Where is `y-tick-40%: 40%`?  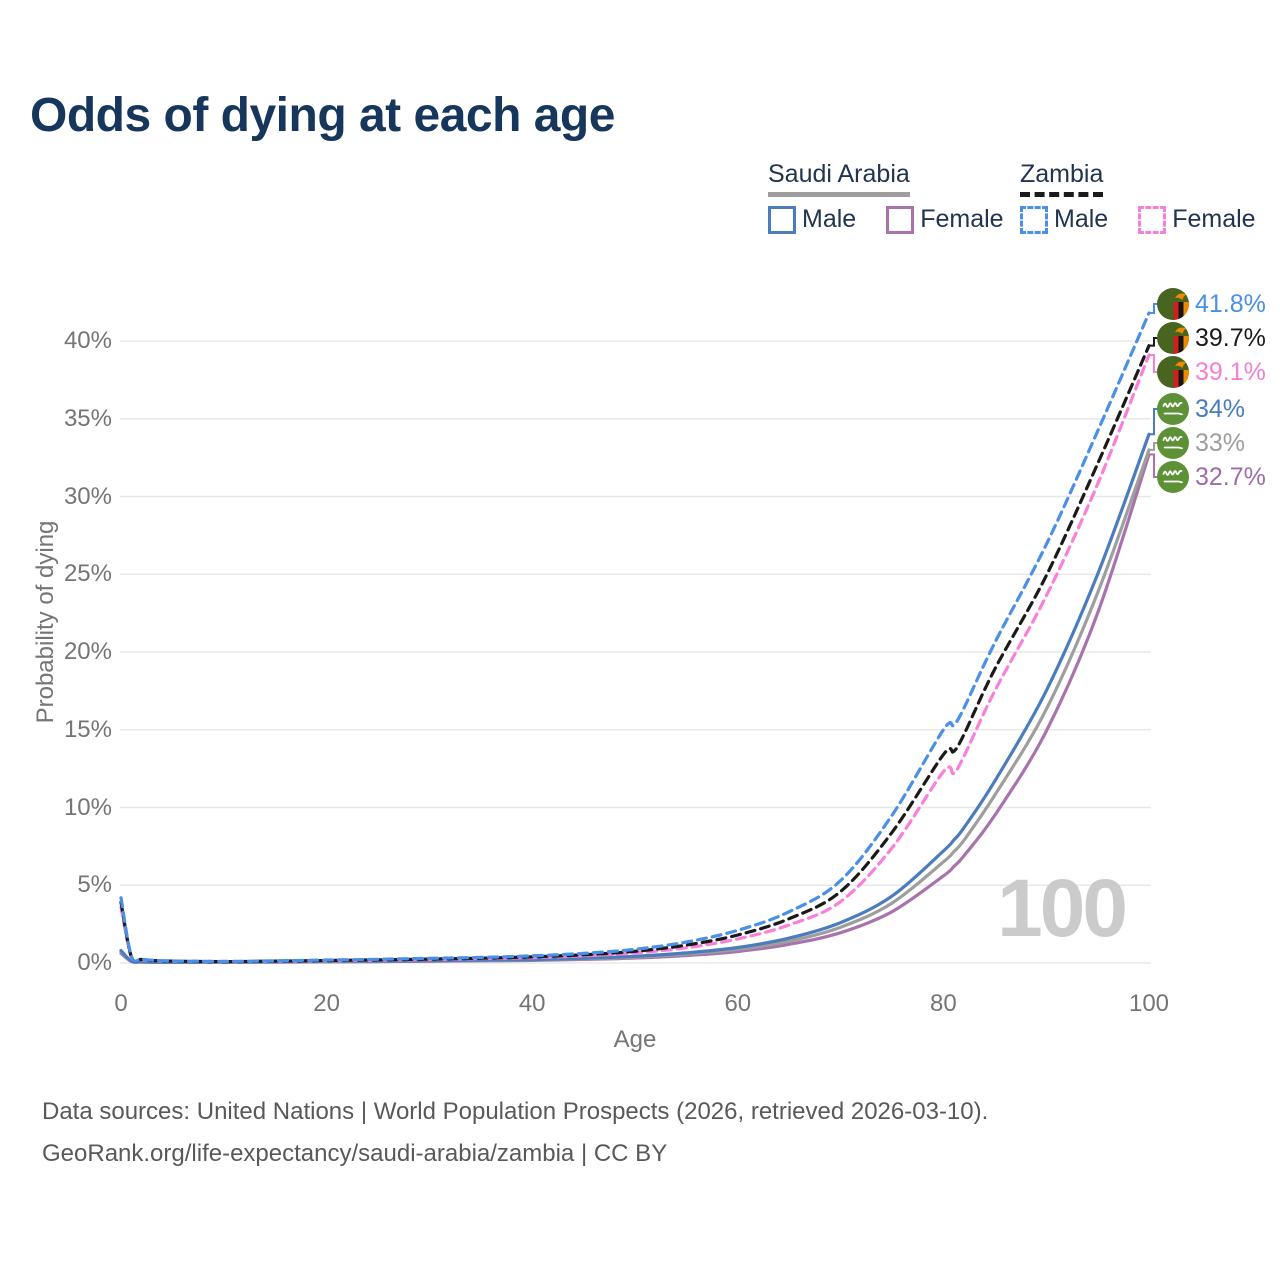
y-tick-40%: 40% is located at coordinates (87, 340).